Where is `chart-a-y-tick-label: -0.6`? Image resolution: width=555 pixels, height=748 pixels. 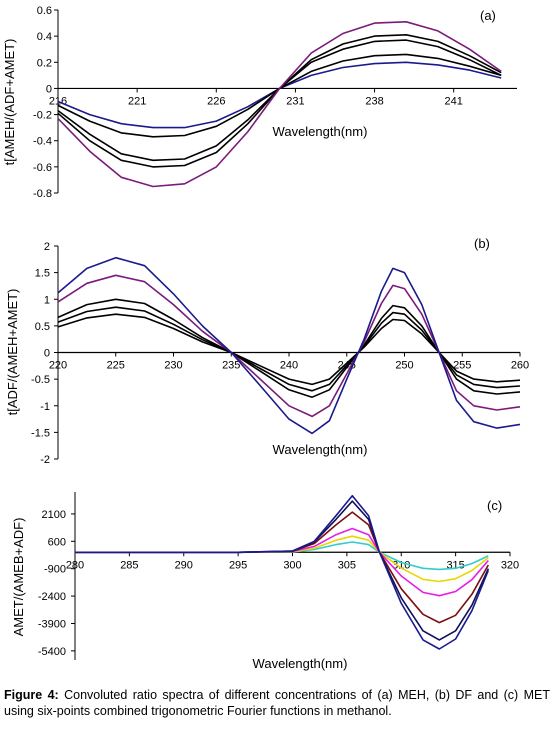 chart-a-y-tick-label: -0.6 is located at coordinates (42, 168).